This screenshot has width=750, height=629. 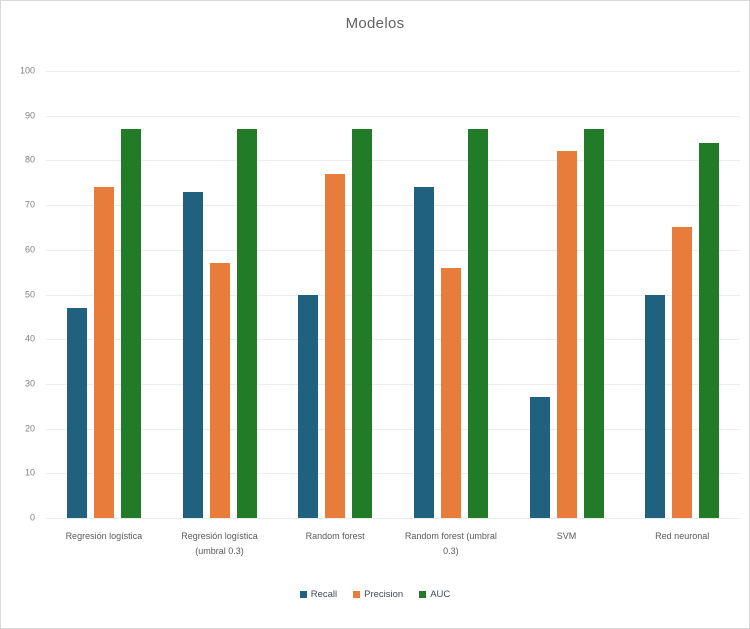 What do you see at coordinates (29, 294) in the screenshot?
I see `y-tick-label: 50` at bounding box center [29, 294].